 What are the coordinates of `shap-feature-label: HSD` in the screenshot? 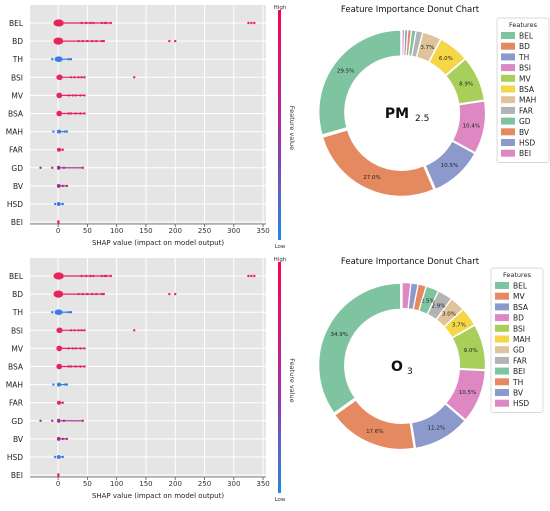 It's located at (15, 457).